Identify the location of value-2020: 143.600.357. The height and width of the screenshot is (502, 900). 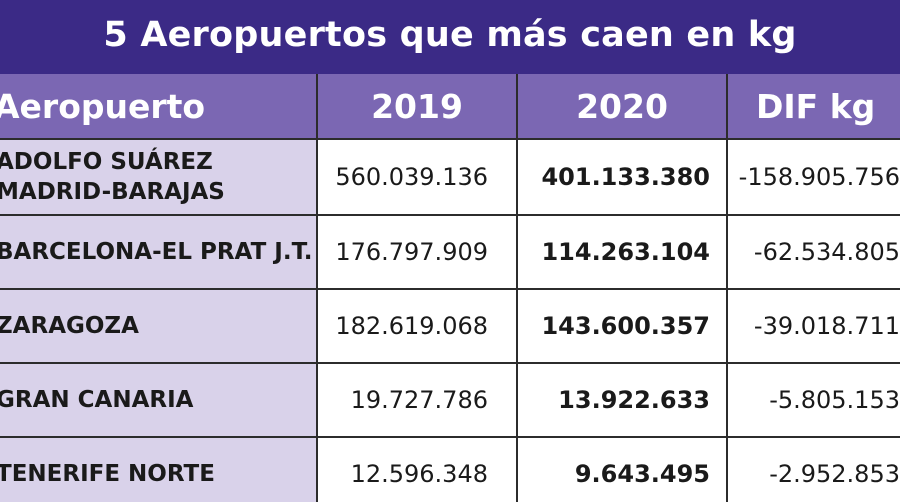
(621, 327).